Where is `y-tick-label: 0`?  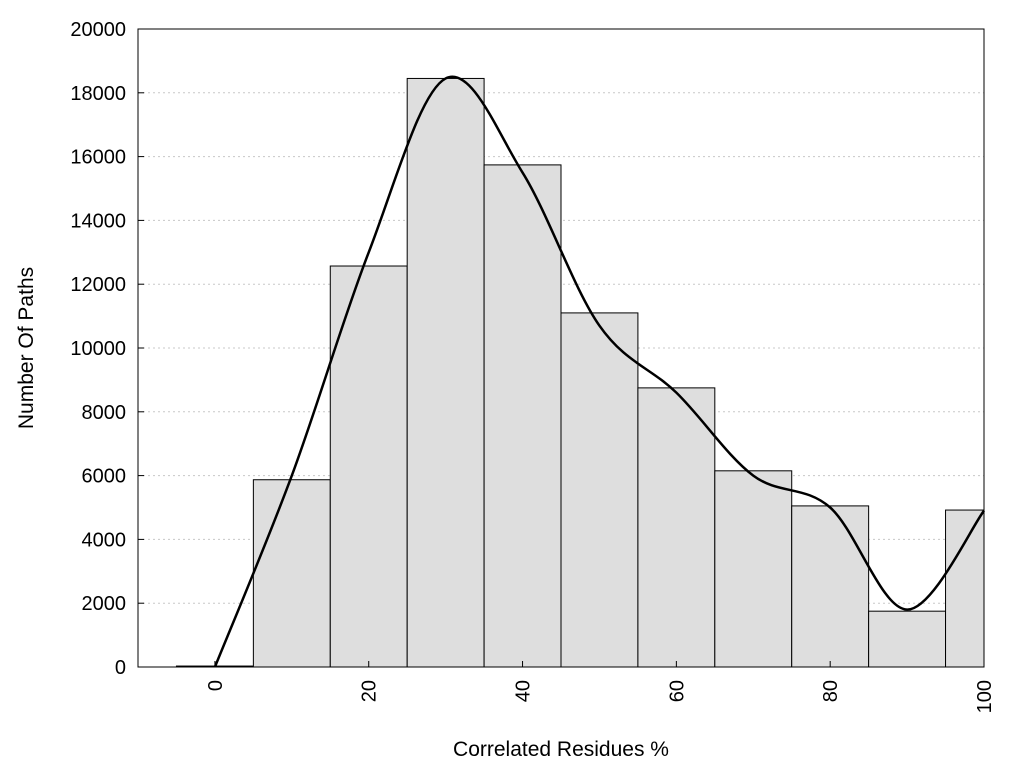 y-tick-label: 0 is located at coordinates (120, 668).